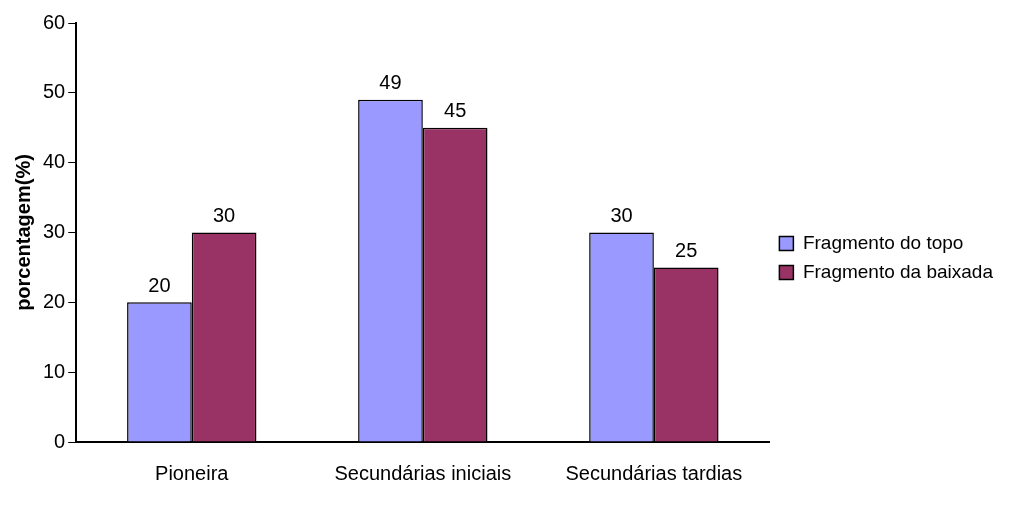  What do you see at coordinates (54, 161) in the screenshot?
I see `y-tick-label: 40` at bounding box center [54, 161].